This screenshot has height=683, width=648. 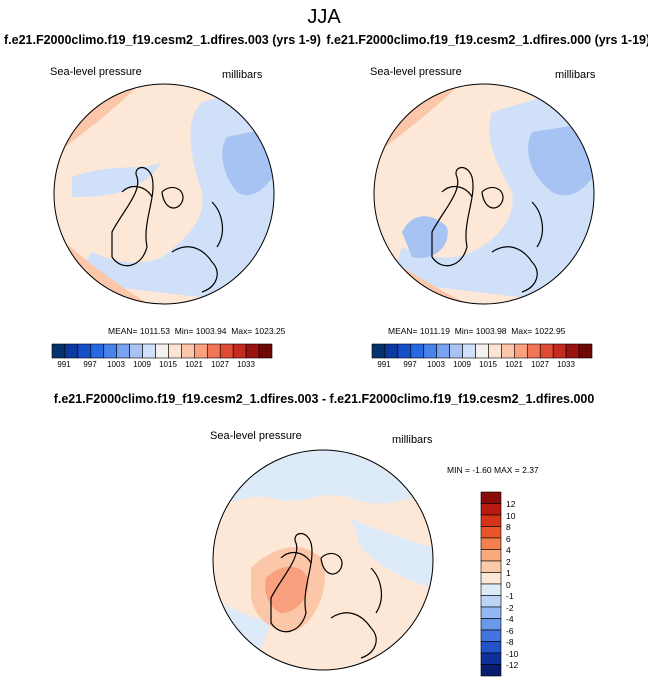 I want to click on cb1-tick: 997, so click(x=90, y=364).